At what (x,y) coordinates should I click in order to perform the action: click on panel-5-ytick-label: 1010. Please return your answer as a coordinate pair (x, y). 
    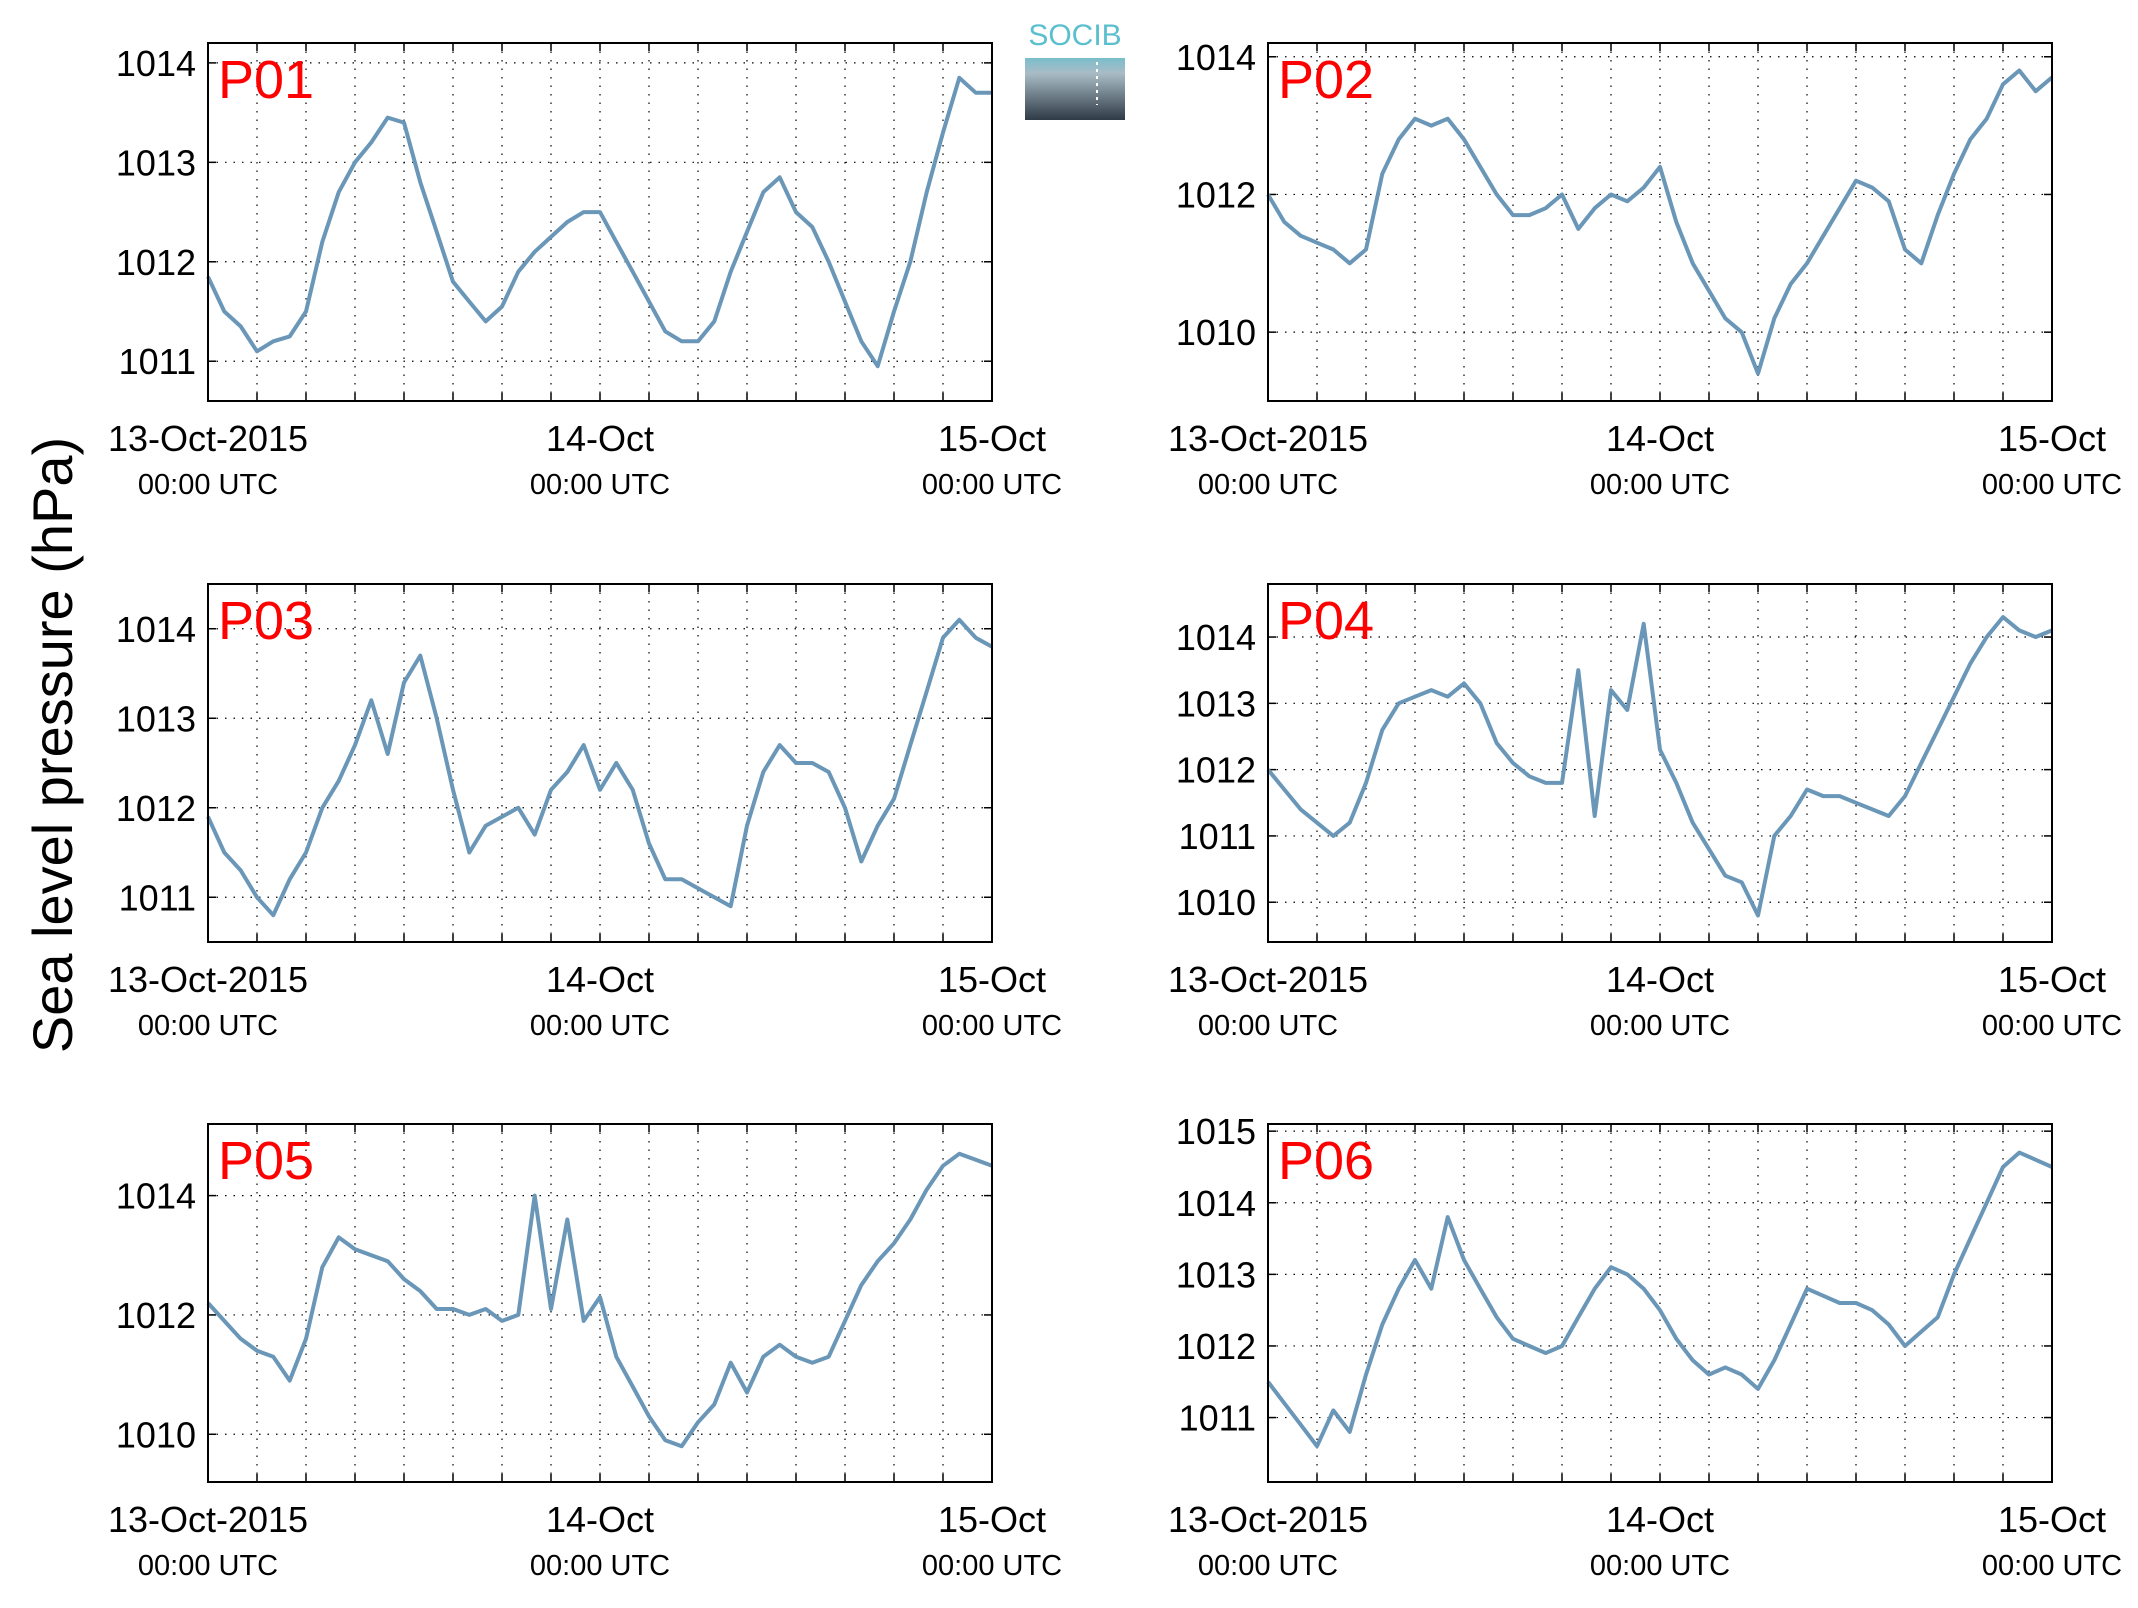
    Looking at the image, I should click on (156, 1434).